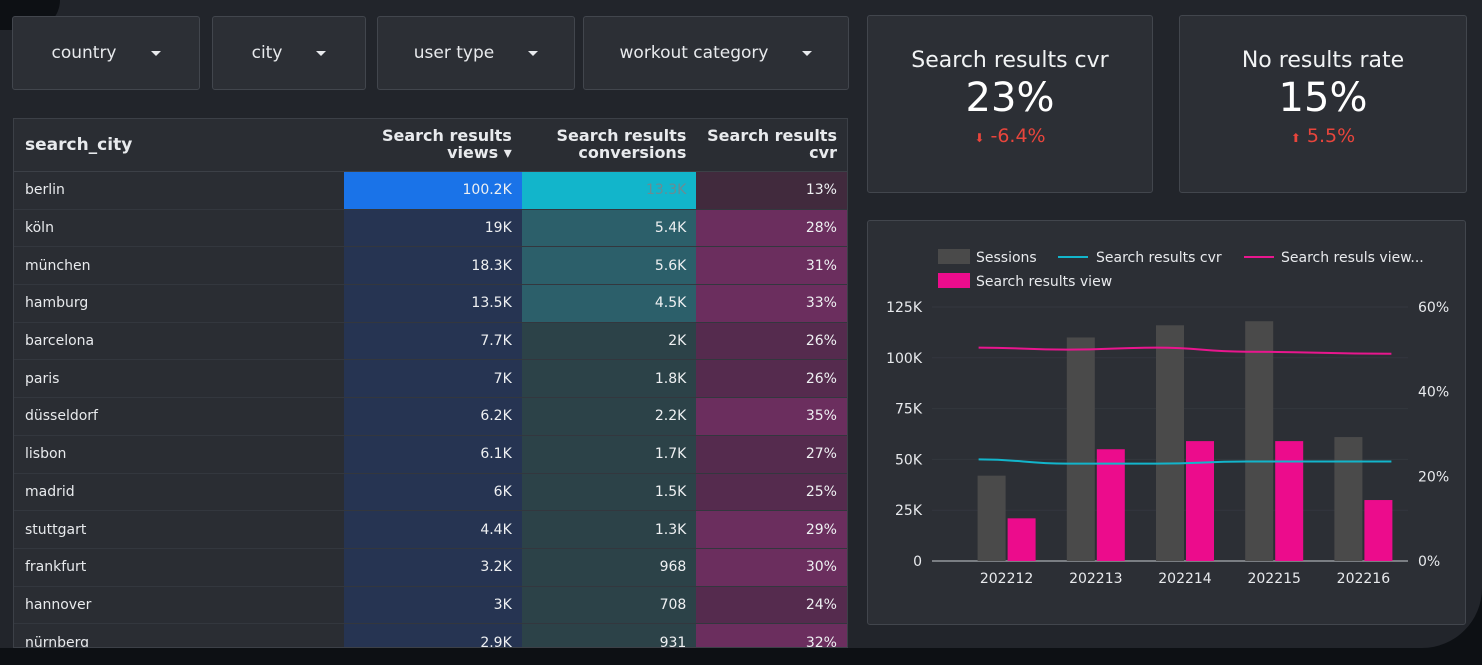 This screenshot has height=665, width=1482. What do you see at coordinates (430, 341) in the screenshot?
I see `table-row: barcelona 7.7K 2K 26%` at bounding box center [430, 341].